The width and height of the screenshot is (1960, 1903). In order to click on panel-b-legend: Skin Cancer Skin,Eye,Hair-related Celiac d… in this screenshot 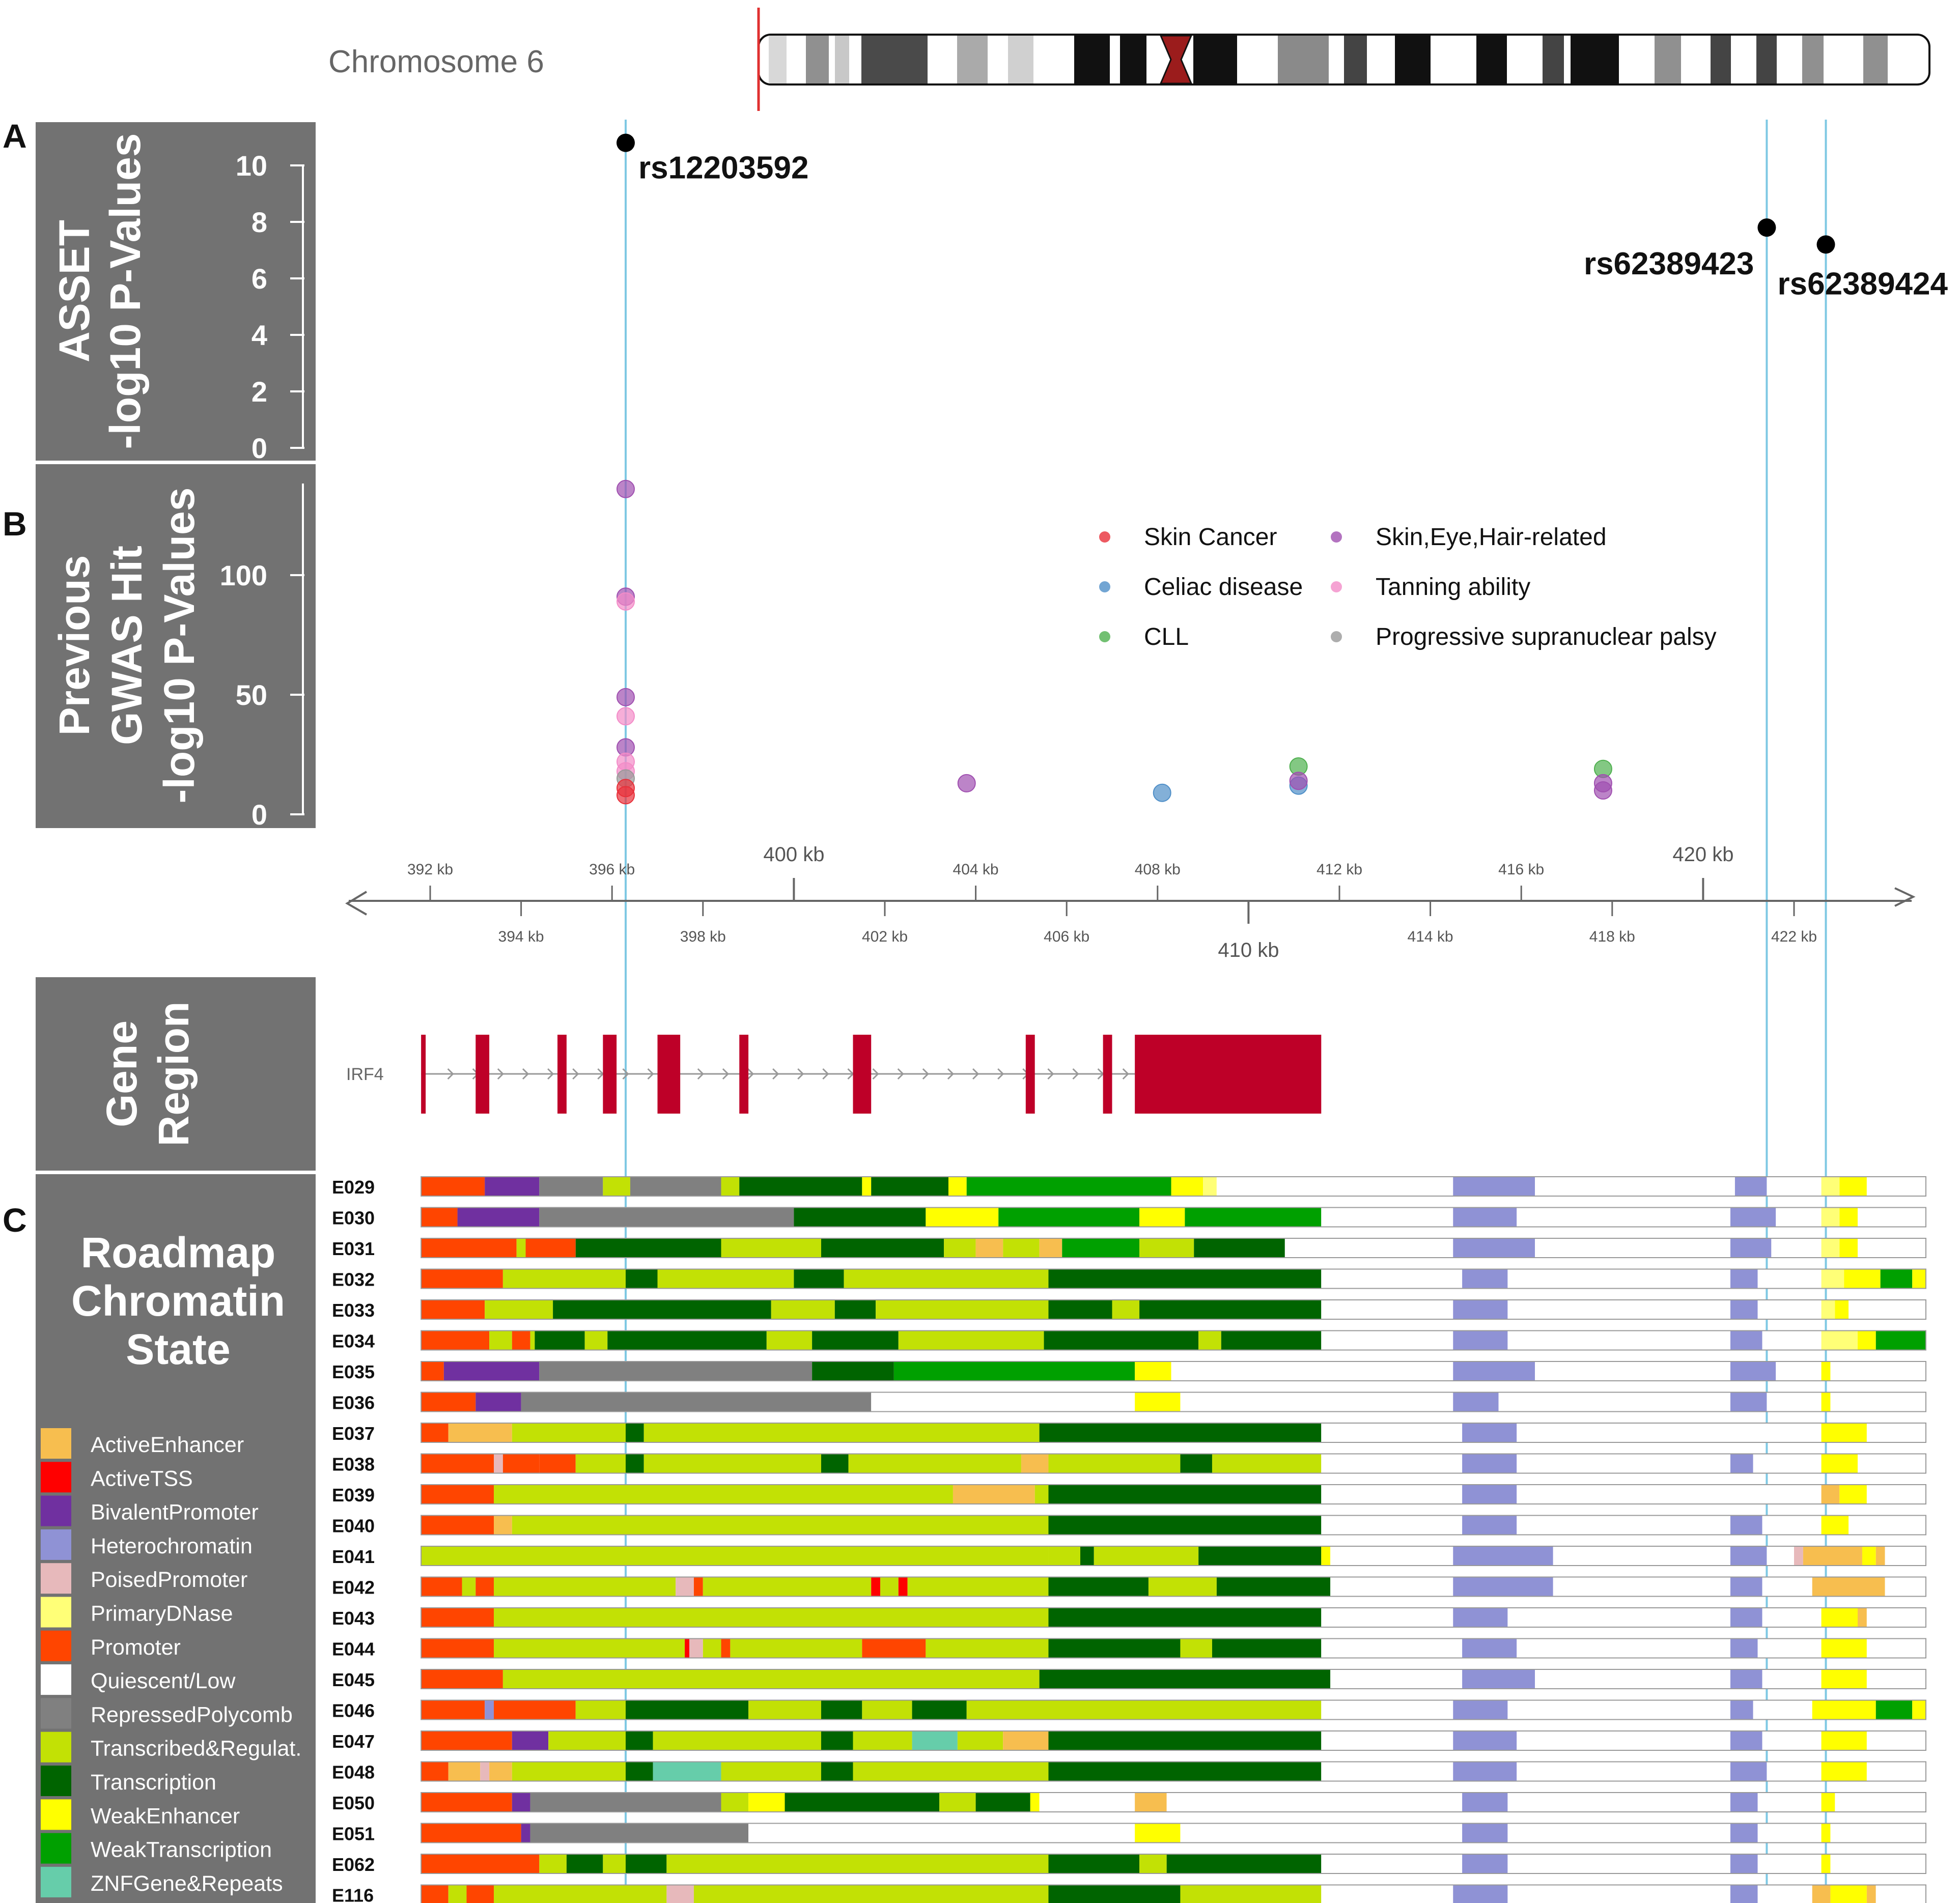, I will do `click(1408, 587)`.